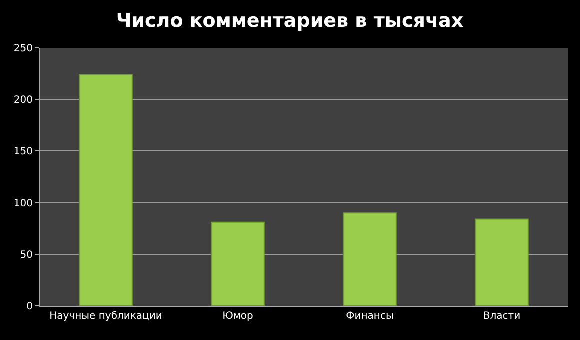 This screenshot has height=340, width=580. Describe the element at coordinates (238, 316) in the screenshot. I see `x-tick-label: Юмор` at that location.